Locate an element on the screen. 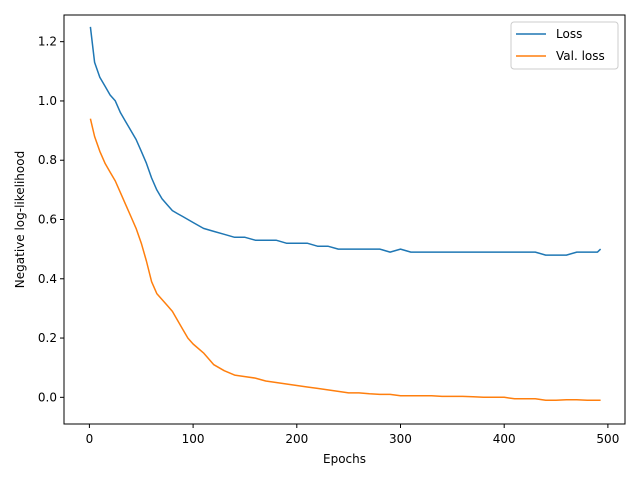 This screenshot has width=640, height=480. x-tick-label: 300 is located at coordinates (400, 439).